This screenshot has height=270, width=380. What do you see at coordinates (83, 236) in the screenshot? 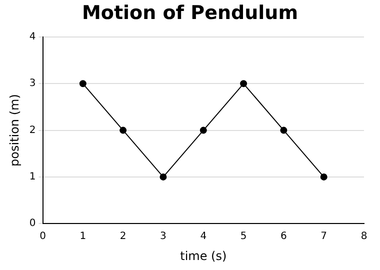
I see `x-tick-label: 1` at bounding box center [83, 236].